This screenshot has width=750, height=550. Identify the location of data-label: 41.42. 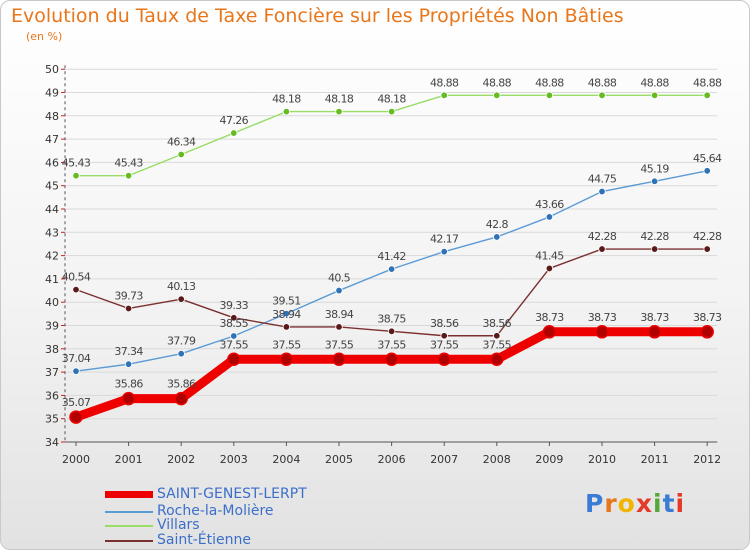
(391, 256).